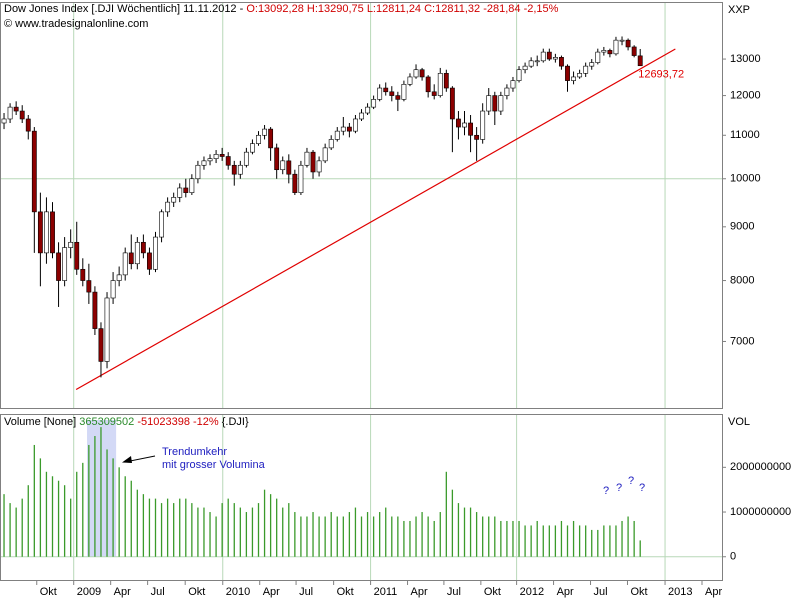 Image resolution: width=800 pixels, height=600 pixels. I want to click on annotation-line: Trendumkehr, so click(194, 452).